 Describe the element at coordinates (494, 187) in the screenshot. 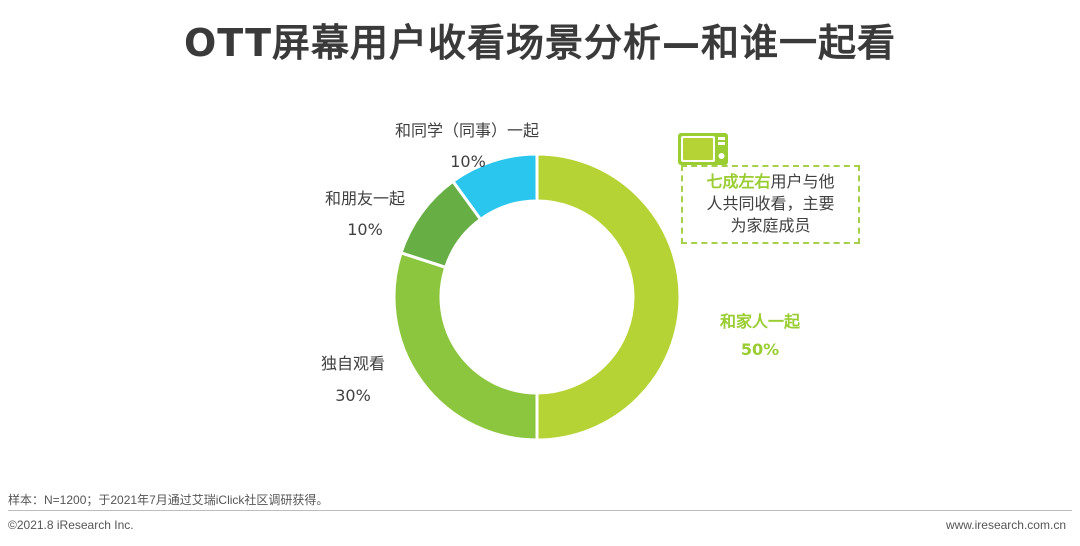

I see `donut-slice-classmates` at that location.